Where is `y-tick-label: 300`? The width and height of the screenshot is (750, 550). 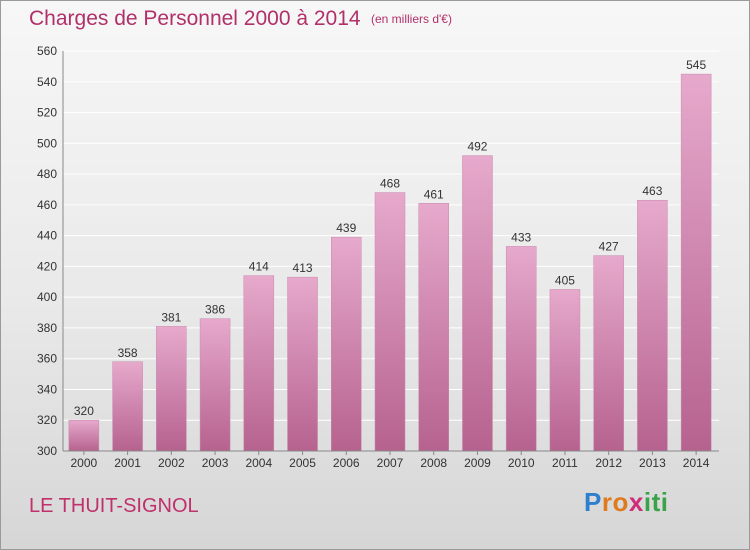
y-tick-label: 300 is located at coordinates (47, 451).